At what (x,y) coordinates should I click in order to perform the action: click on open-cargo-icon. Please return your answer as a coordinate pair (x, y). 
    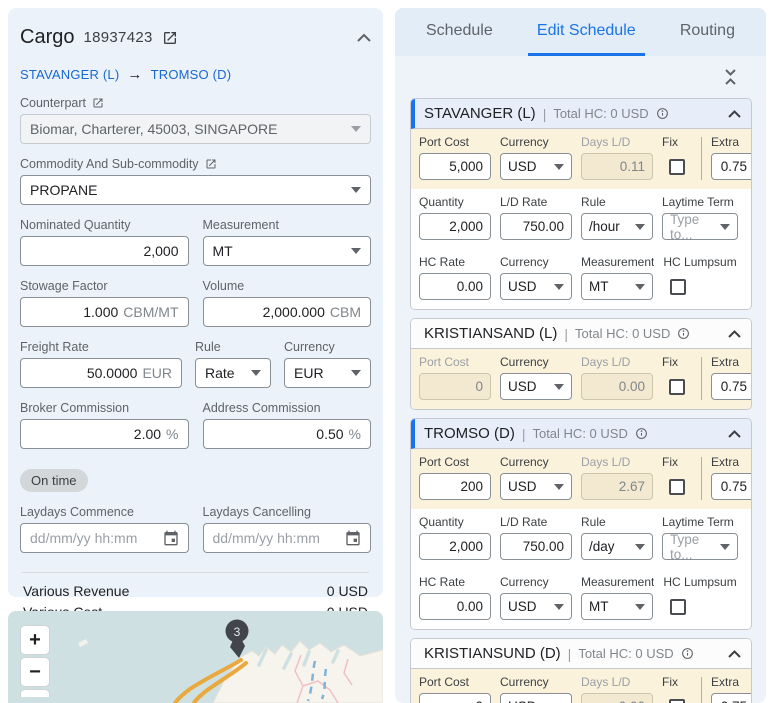
    Looking at the image, I should click on (170, 38).